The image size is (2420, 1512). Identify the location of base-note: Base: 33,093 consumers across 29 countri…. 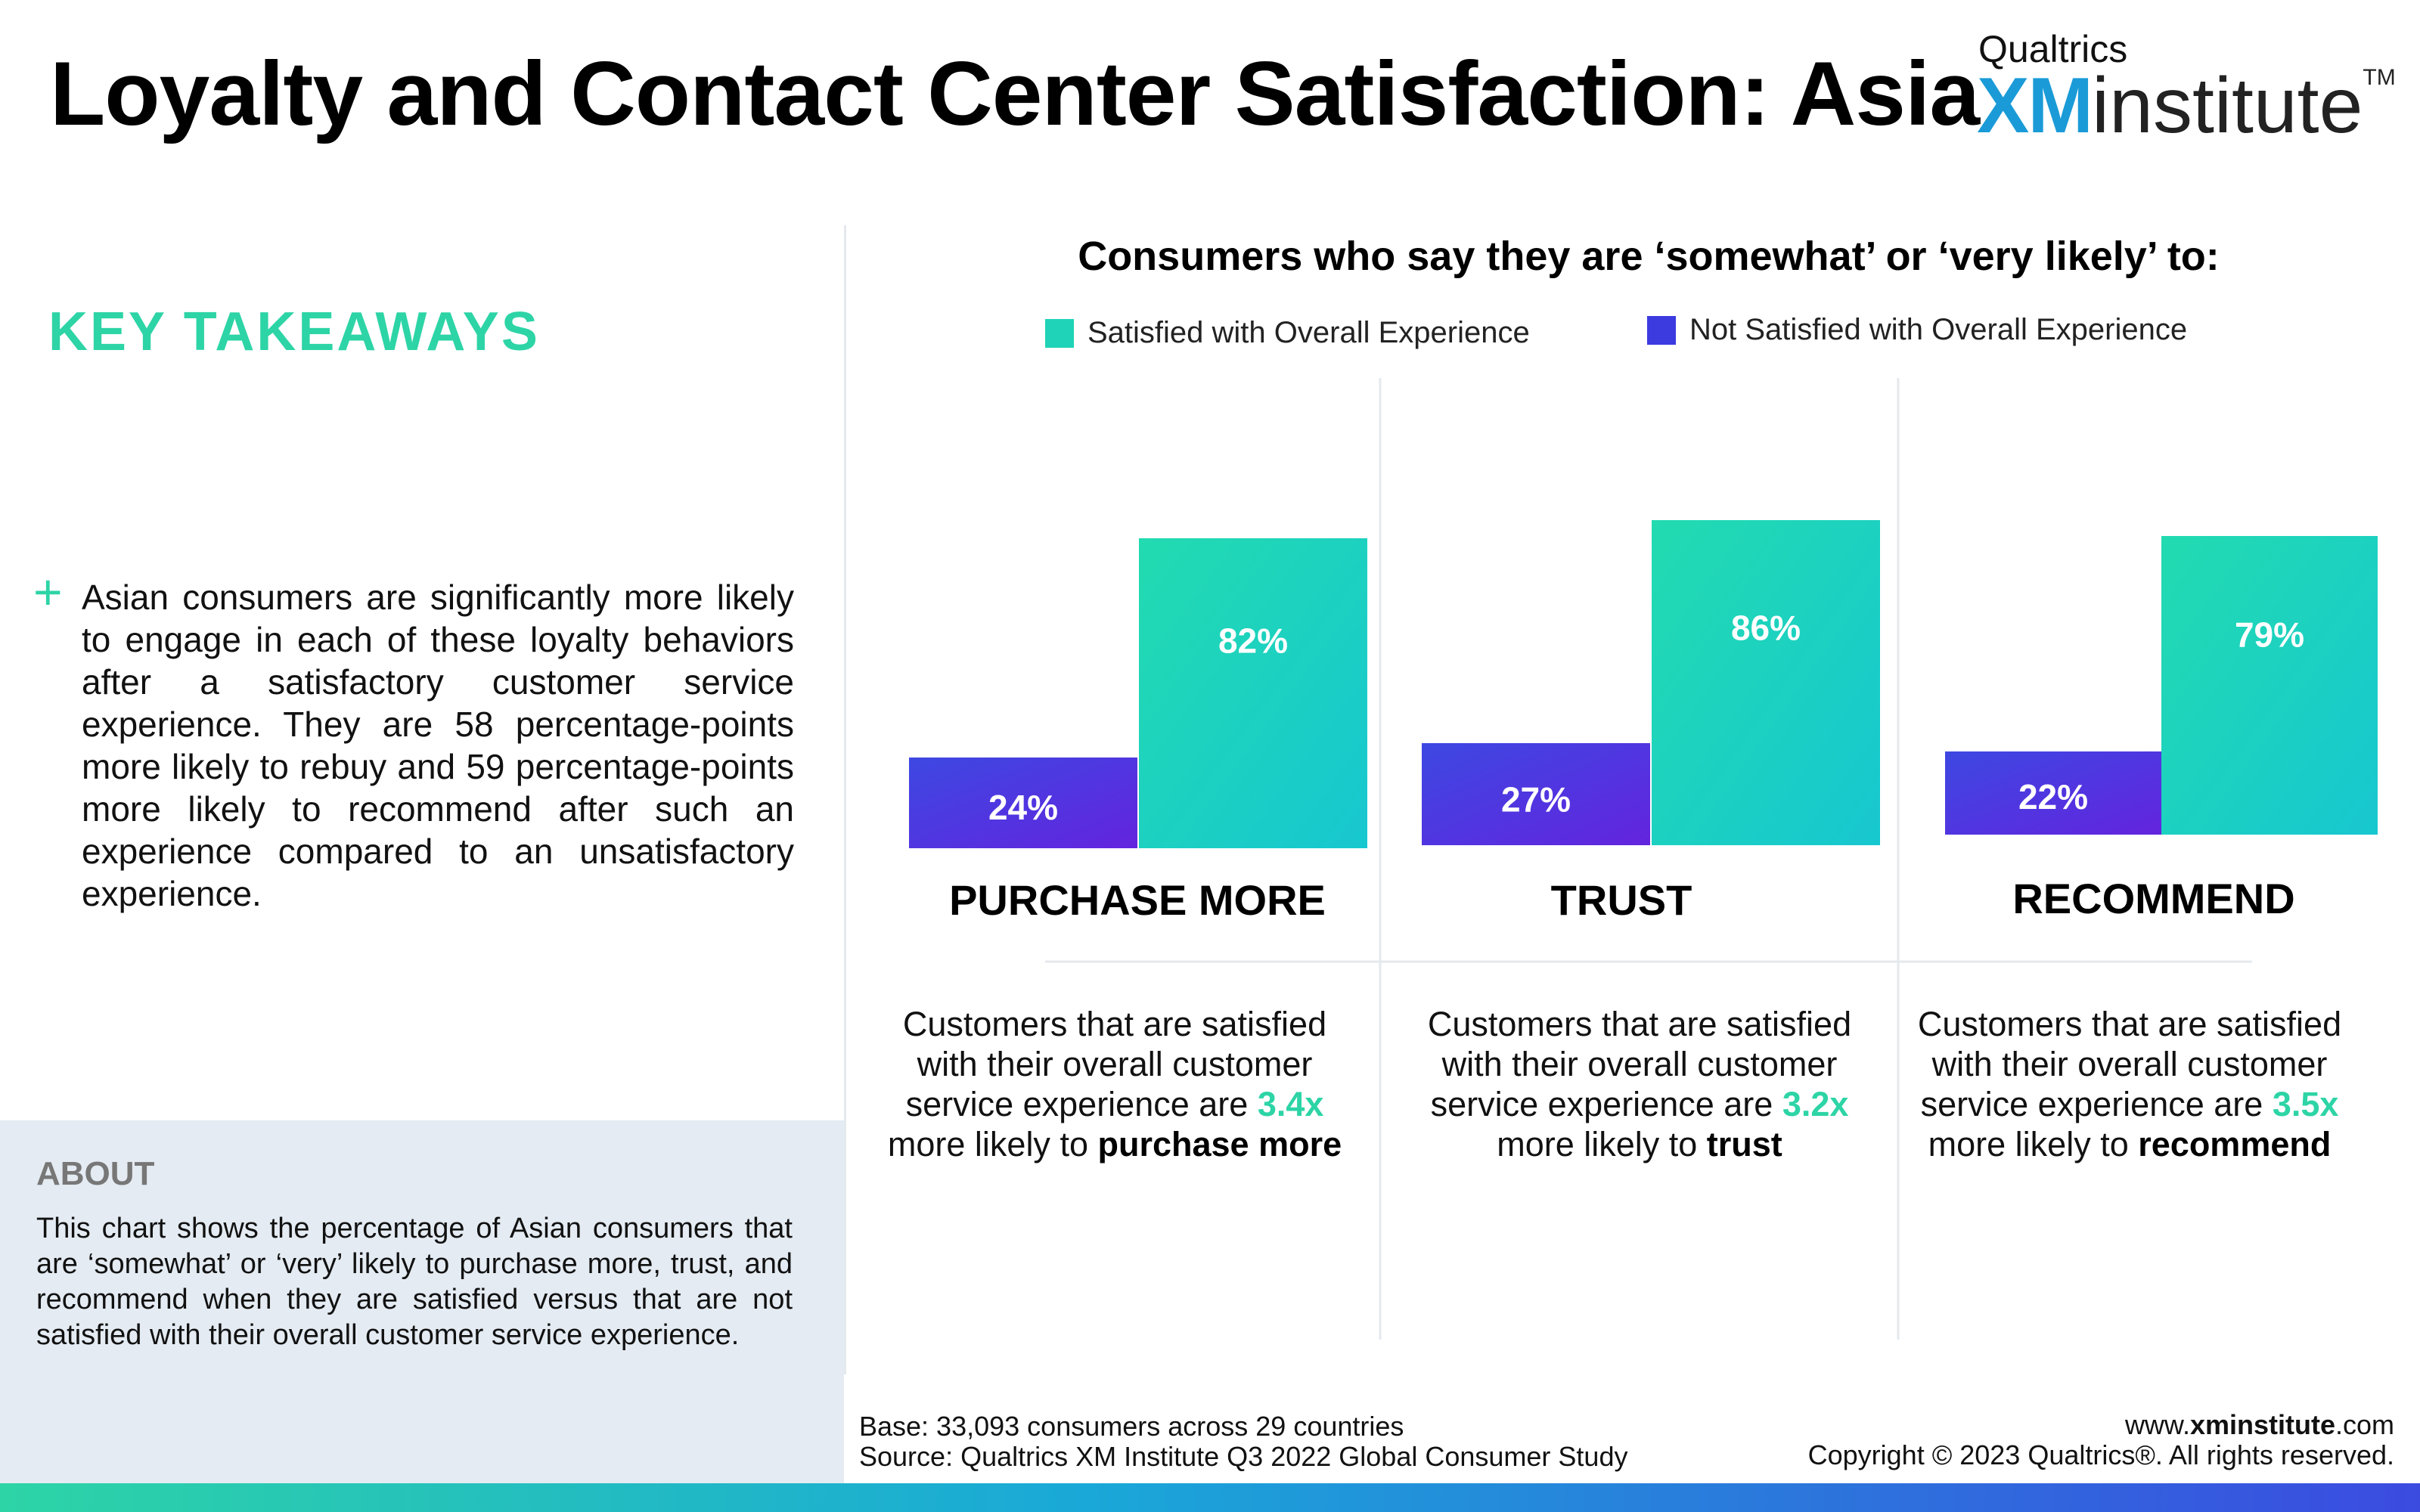
(1131, 1426).